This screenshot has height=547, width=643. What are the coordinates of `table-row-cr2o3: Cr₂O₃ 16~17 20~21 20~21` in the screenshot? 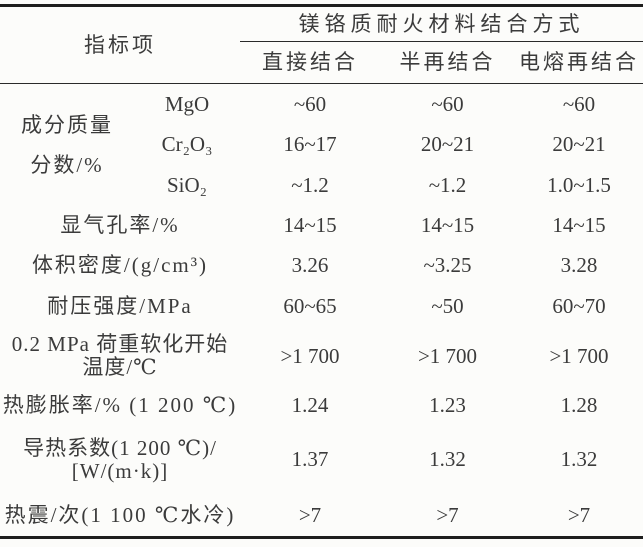 It's located at (321, 145).